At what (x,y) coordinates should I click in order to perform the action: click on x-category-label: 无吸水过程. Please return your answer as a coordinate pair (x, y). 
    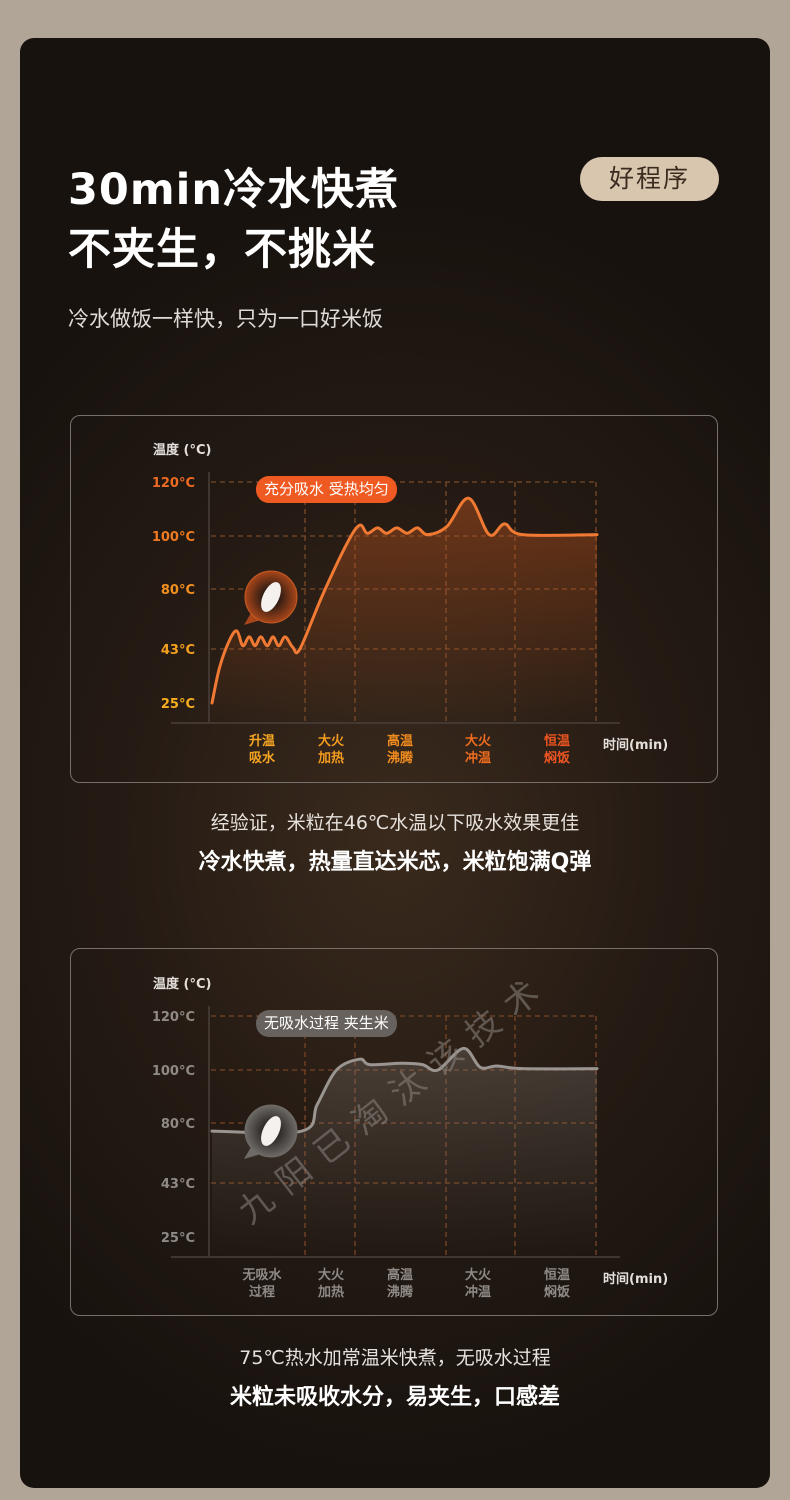
    Looking at the image, I should click on (261, 1283).